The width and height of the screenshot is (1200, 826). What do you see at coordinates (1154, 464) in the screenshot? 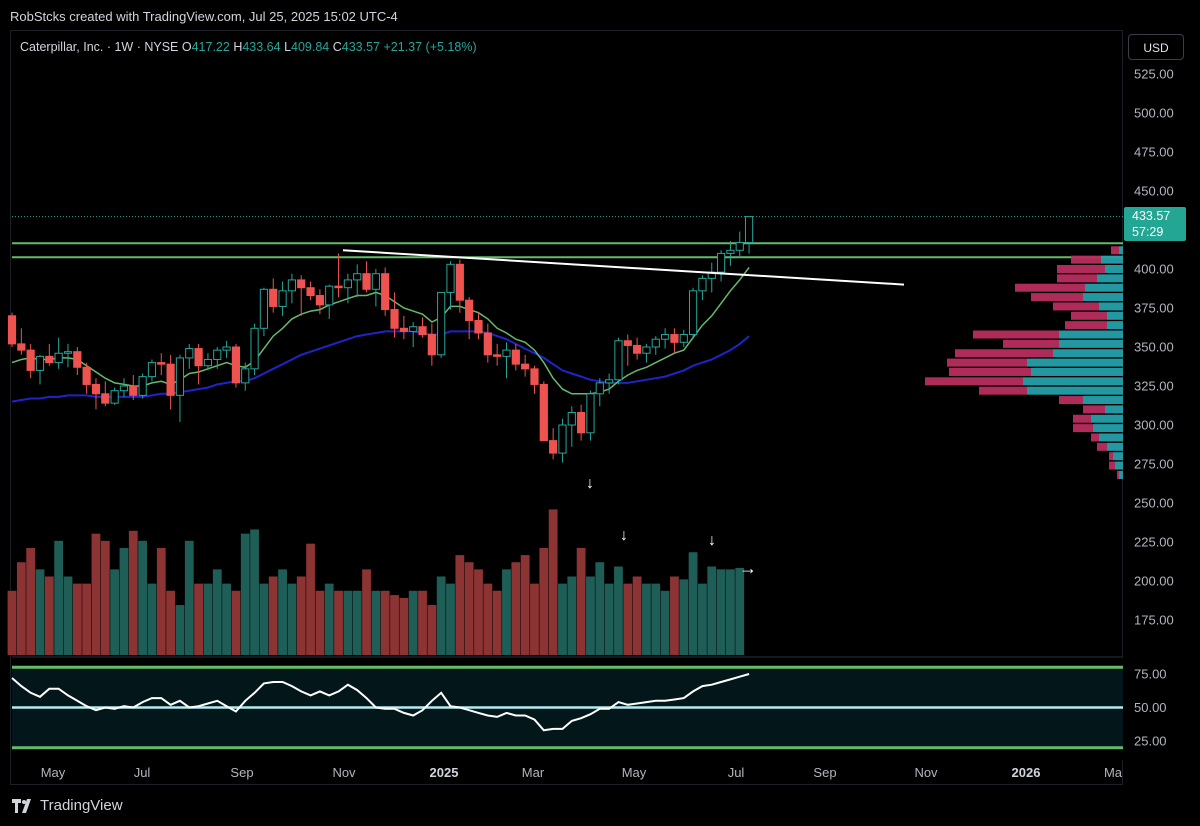
I see `price-tick-10: 275.00` at bounding box center [1154, 464].